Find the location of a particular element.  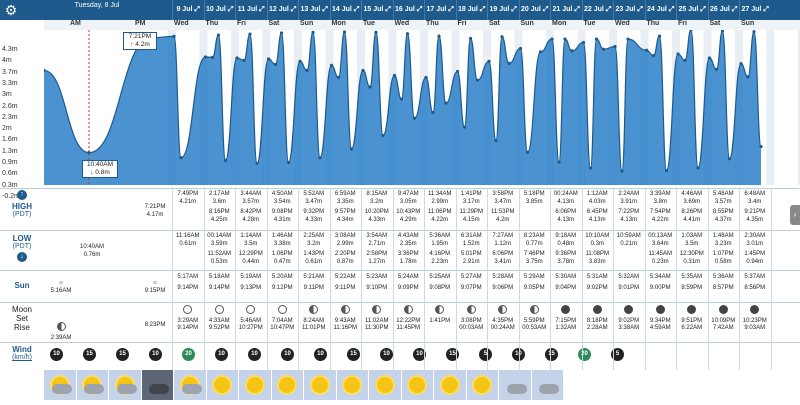

high-tide-cell-line: 3:58PM is located at coordinates (503, 194).